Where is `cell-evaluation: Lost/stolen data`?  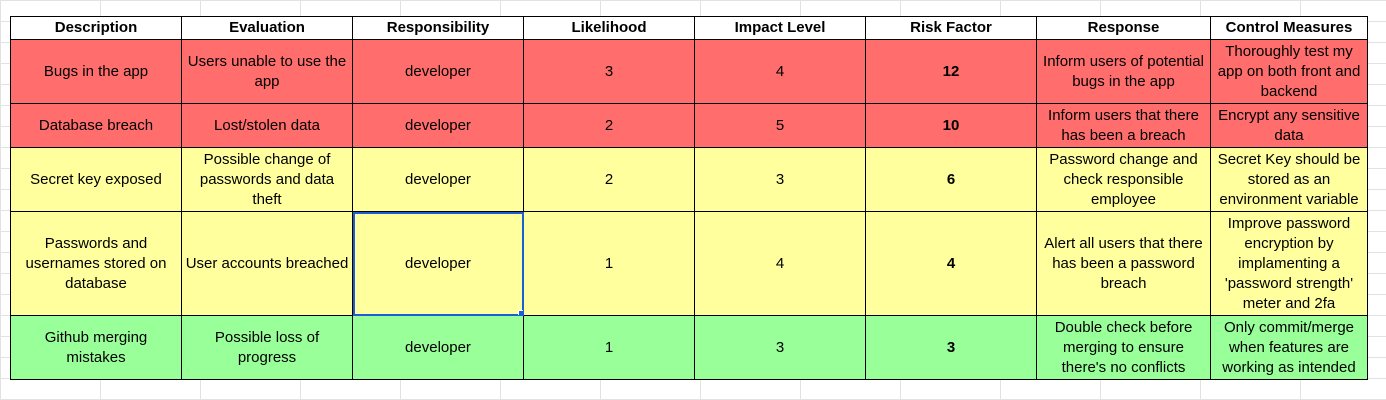 cell-evaluation: Lost/stolen data is located at coordinates (267, 125).